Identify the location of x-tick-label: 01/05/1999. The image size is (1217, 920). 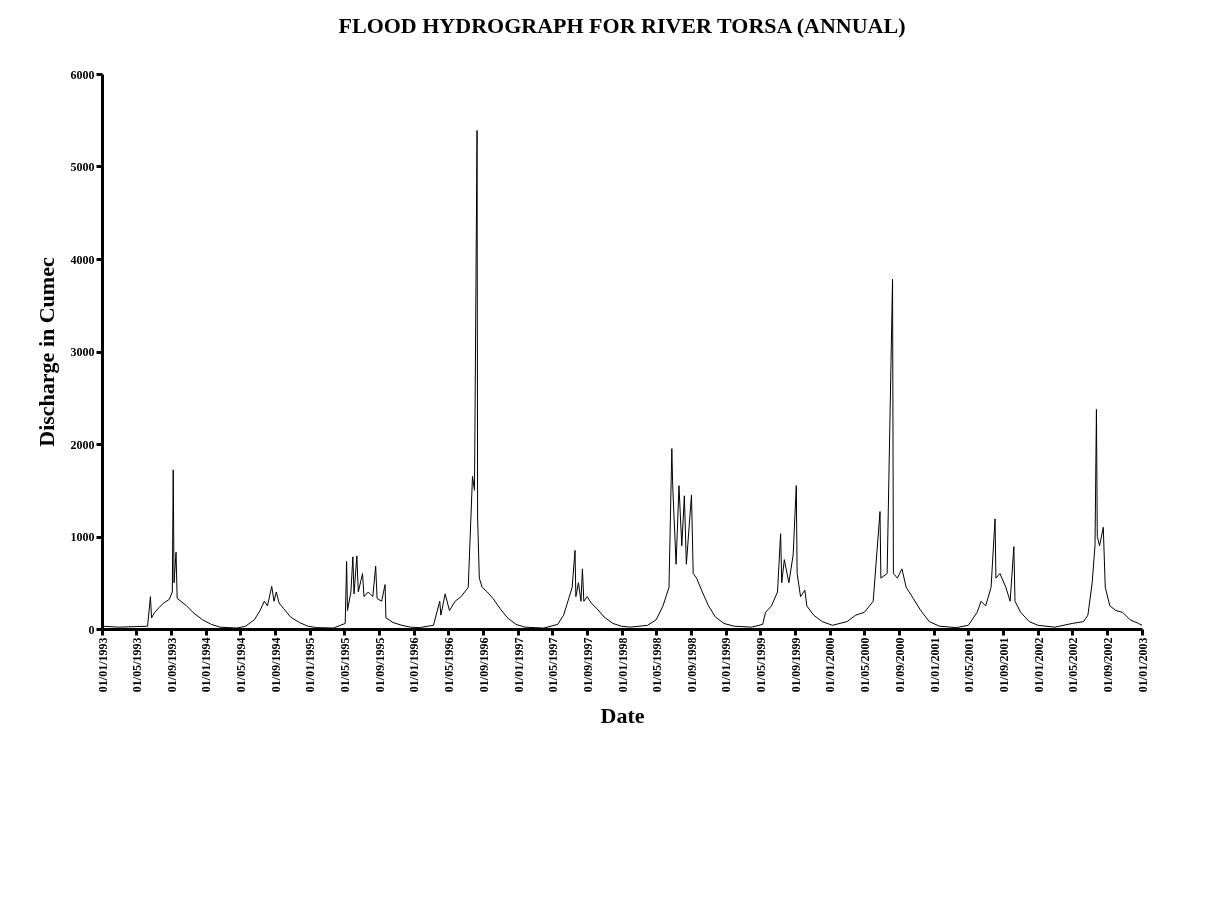
(760, 665).